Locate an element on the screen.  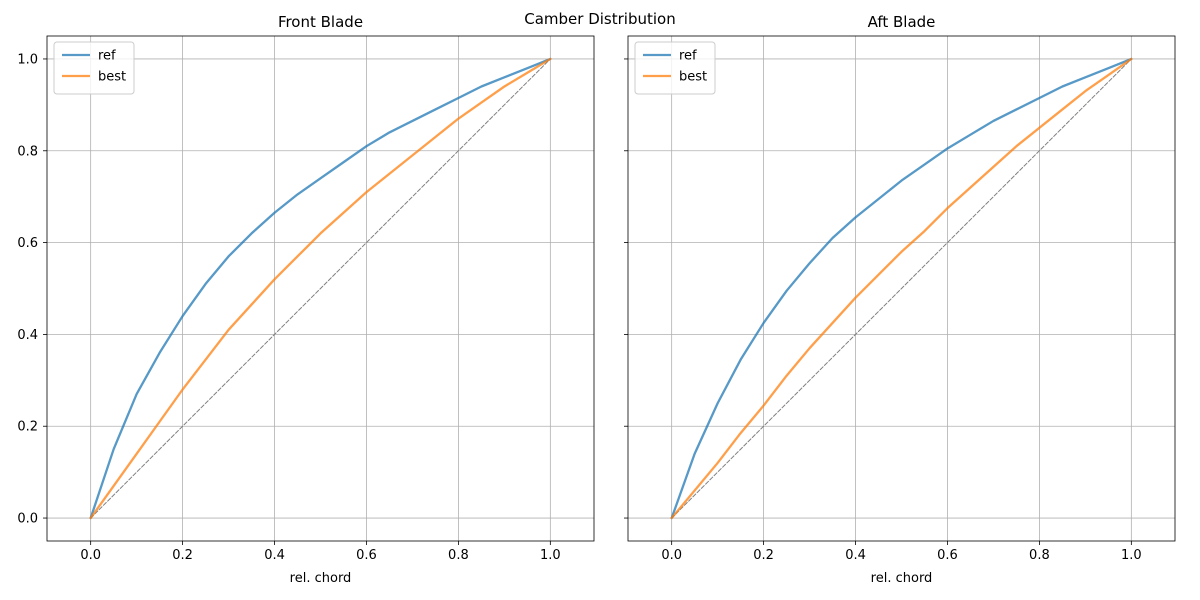
aft-blade-x-axis-label: rel. chord is located at coordinates (902, 578).